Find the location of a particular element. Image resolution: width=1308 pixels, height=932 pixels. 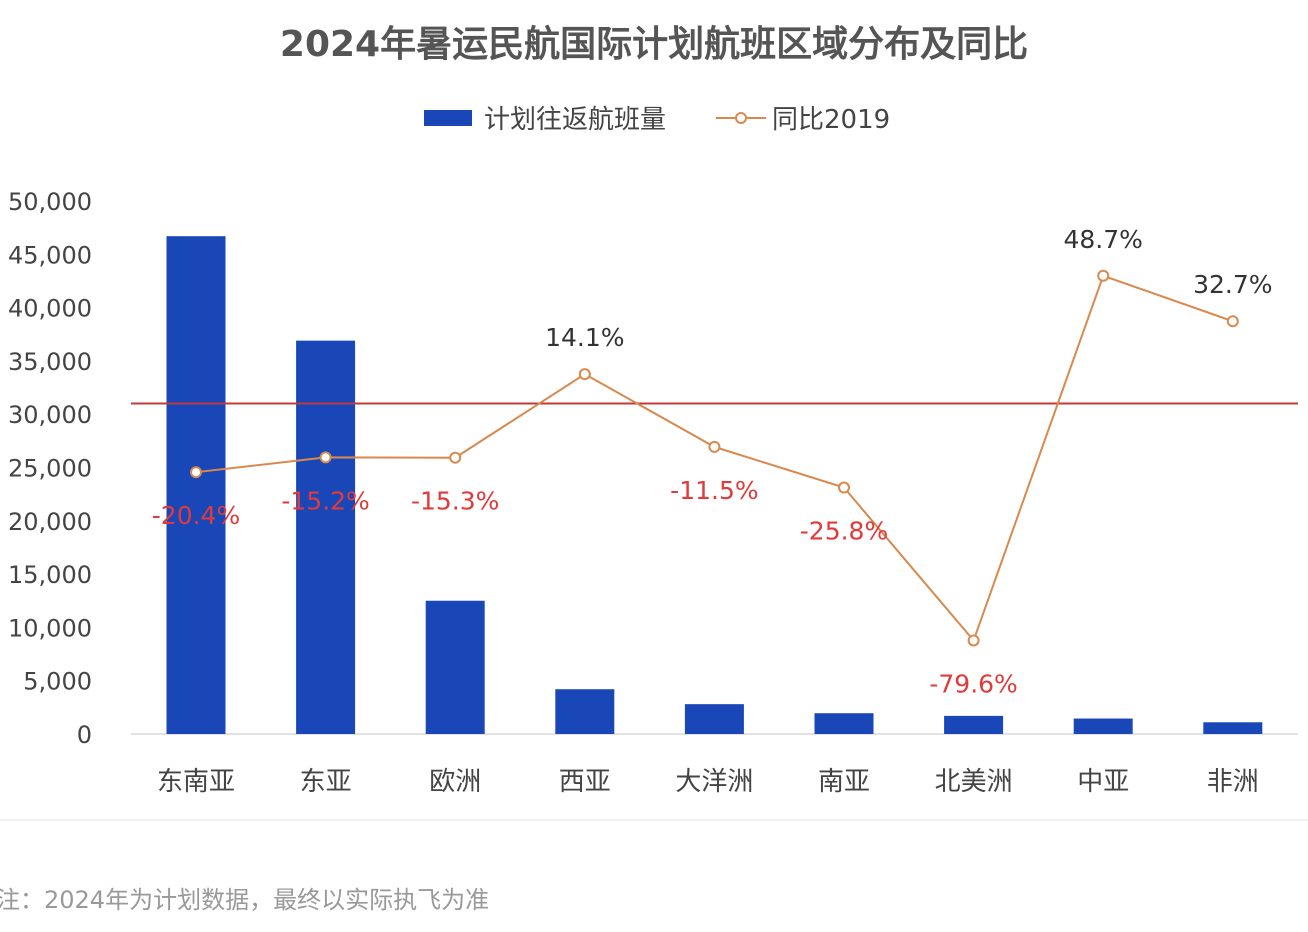

yoy-data-label: -15.3% is located at coordinates (455, 501).